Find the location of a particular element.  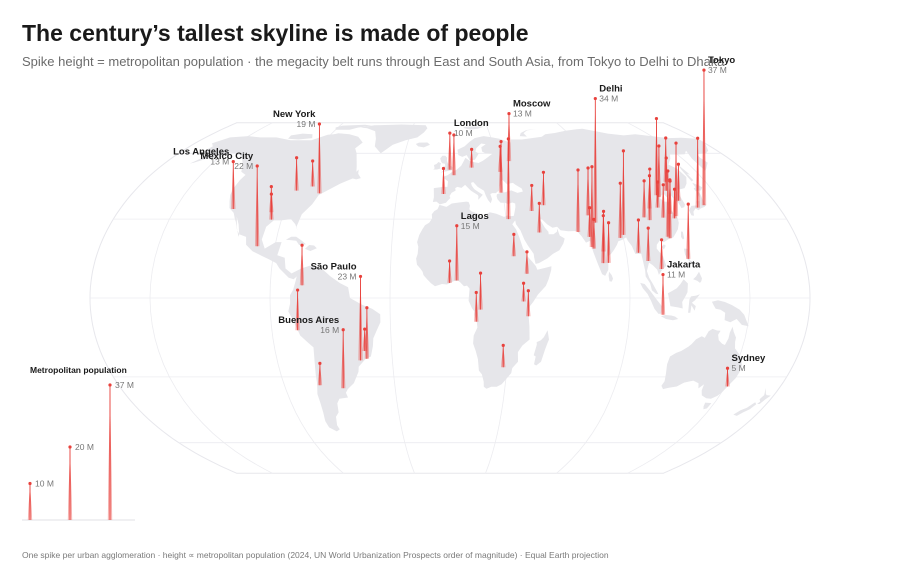

land-iceland is located at coordinates (422, 145).